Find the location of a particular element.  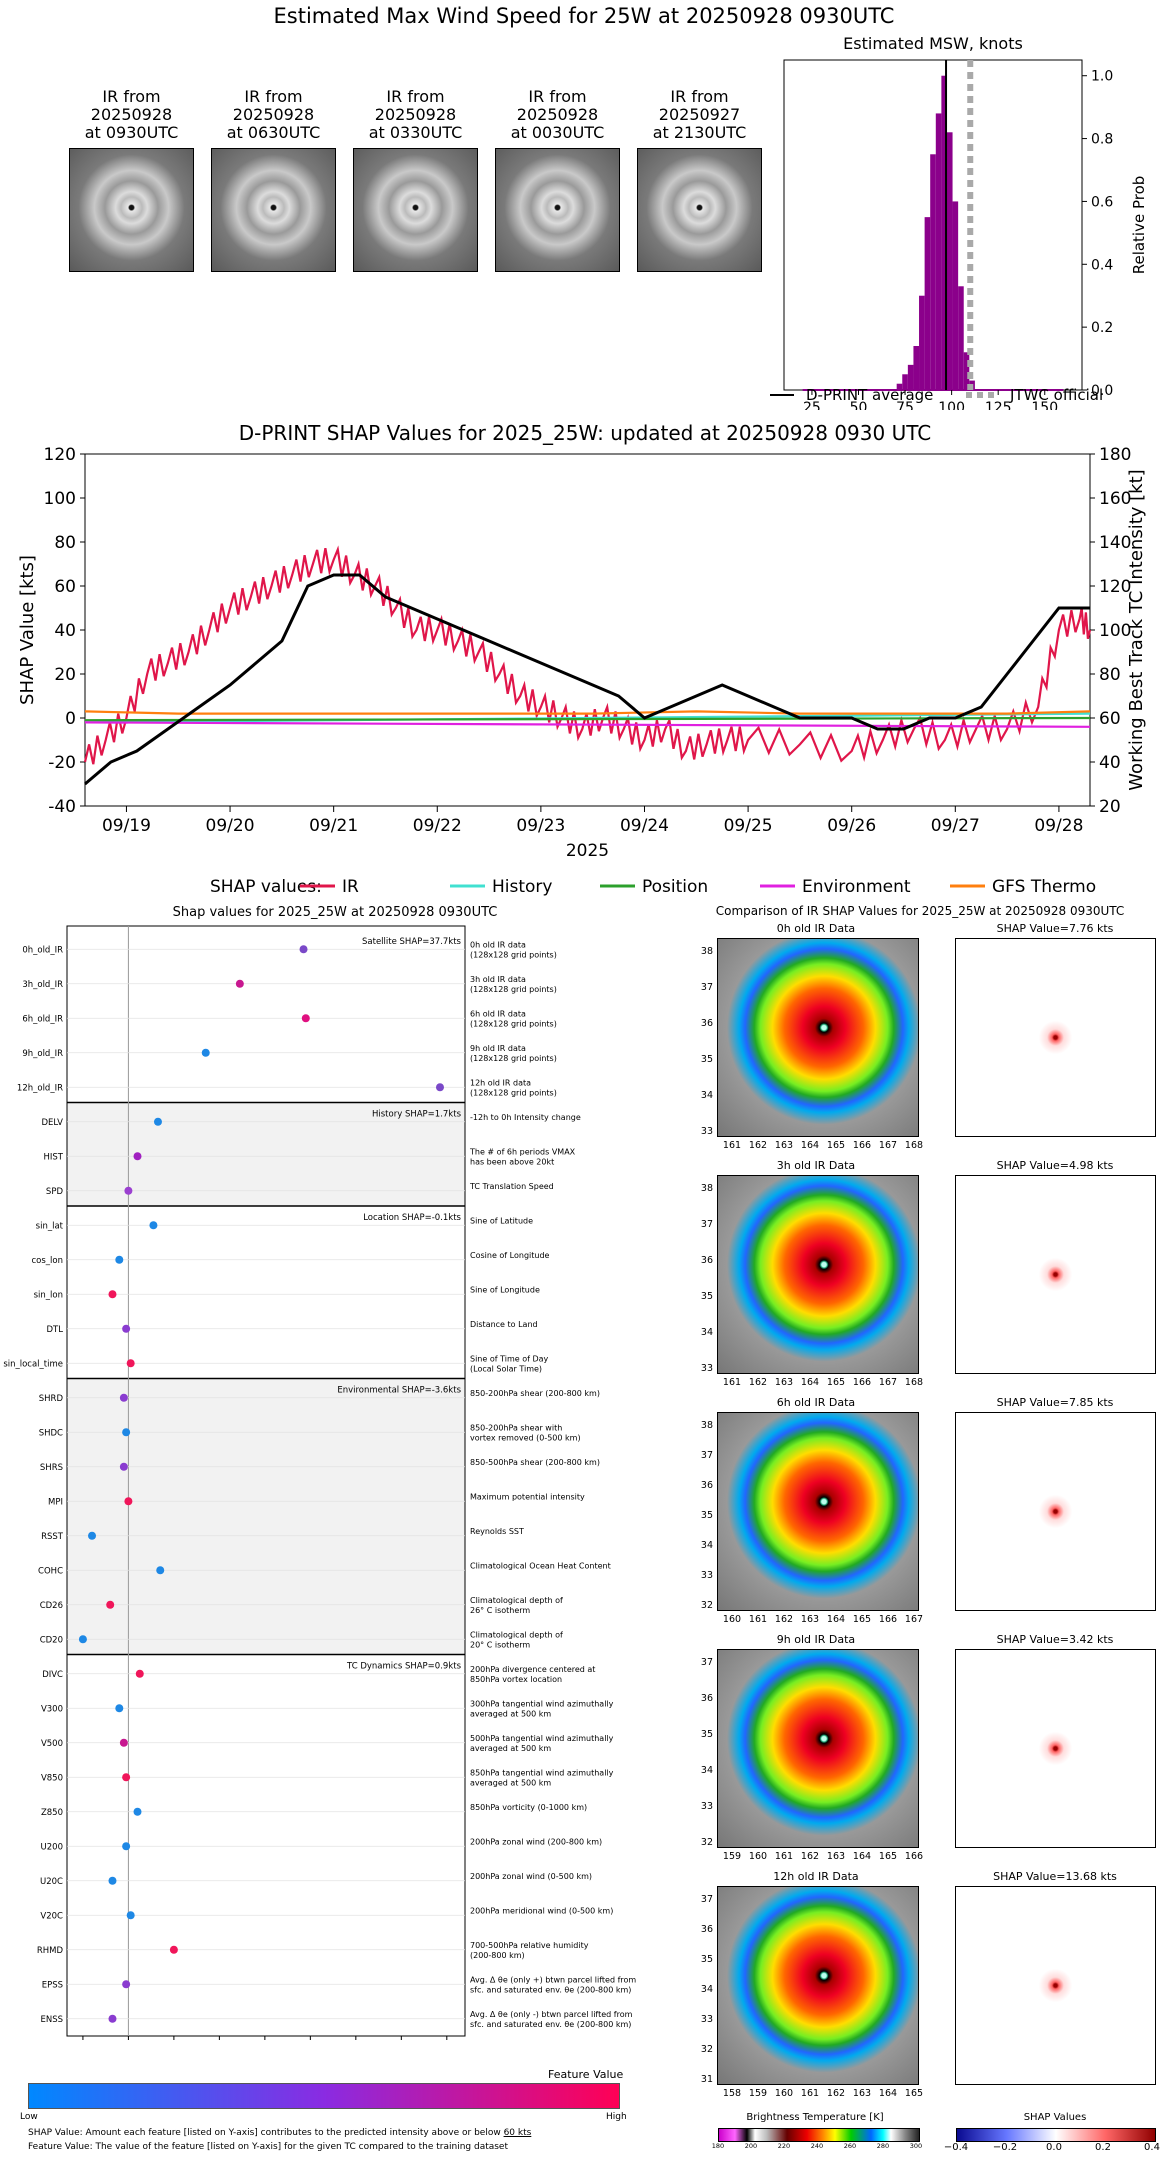

ir-thumbnail-image is located at coordinates (131, 210).